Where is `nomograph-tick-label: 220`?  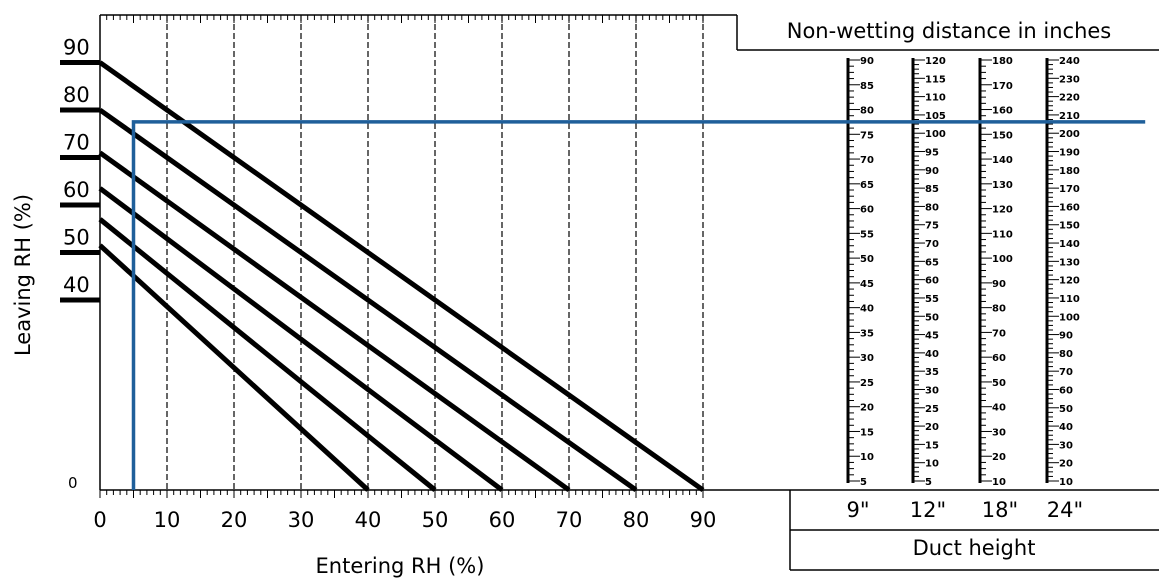
nomograph-tick-label: 220 is located at coordinates (1069, 98).